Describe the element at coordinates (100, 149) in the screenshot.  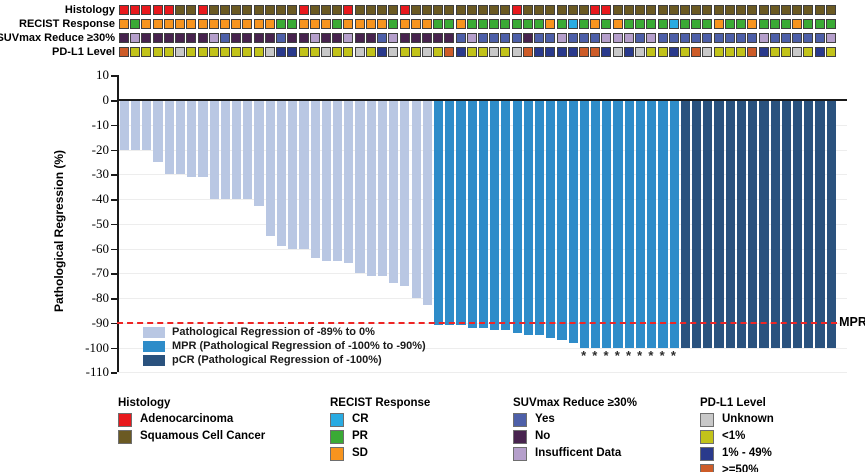
I see `y-tick-label: -20` at that location.